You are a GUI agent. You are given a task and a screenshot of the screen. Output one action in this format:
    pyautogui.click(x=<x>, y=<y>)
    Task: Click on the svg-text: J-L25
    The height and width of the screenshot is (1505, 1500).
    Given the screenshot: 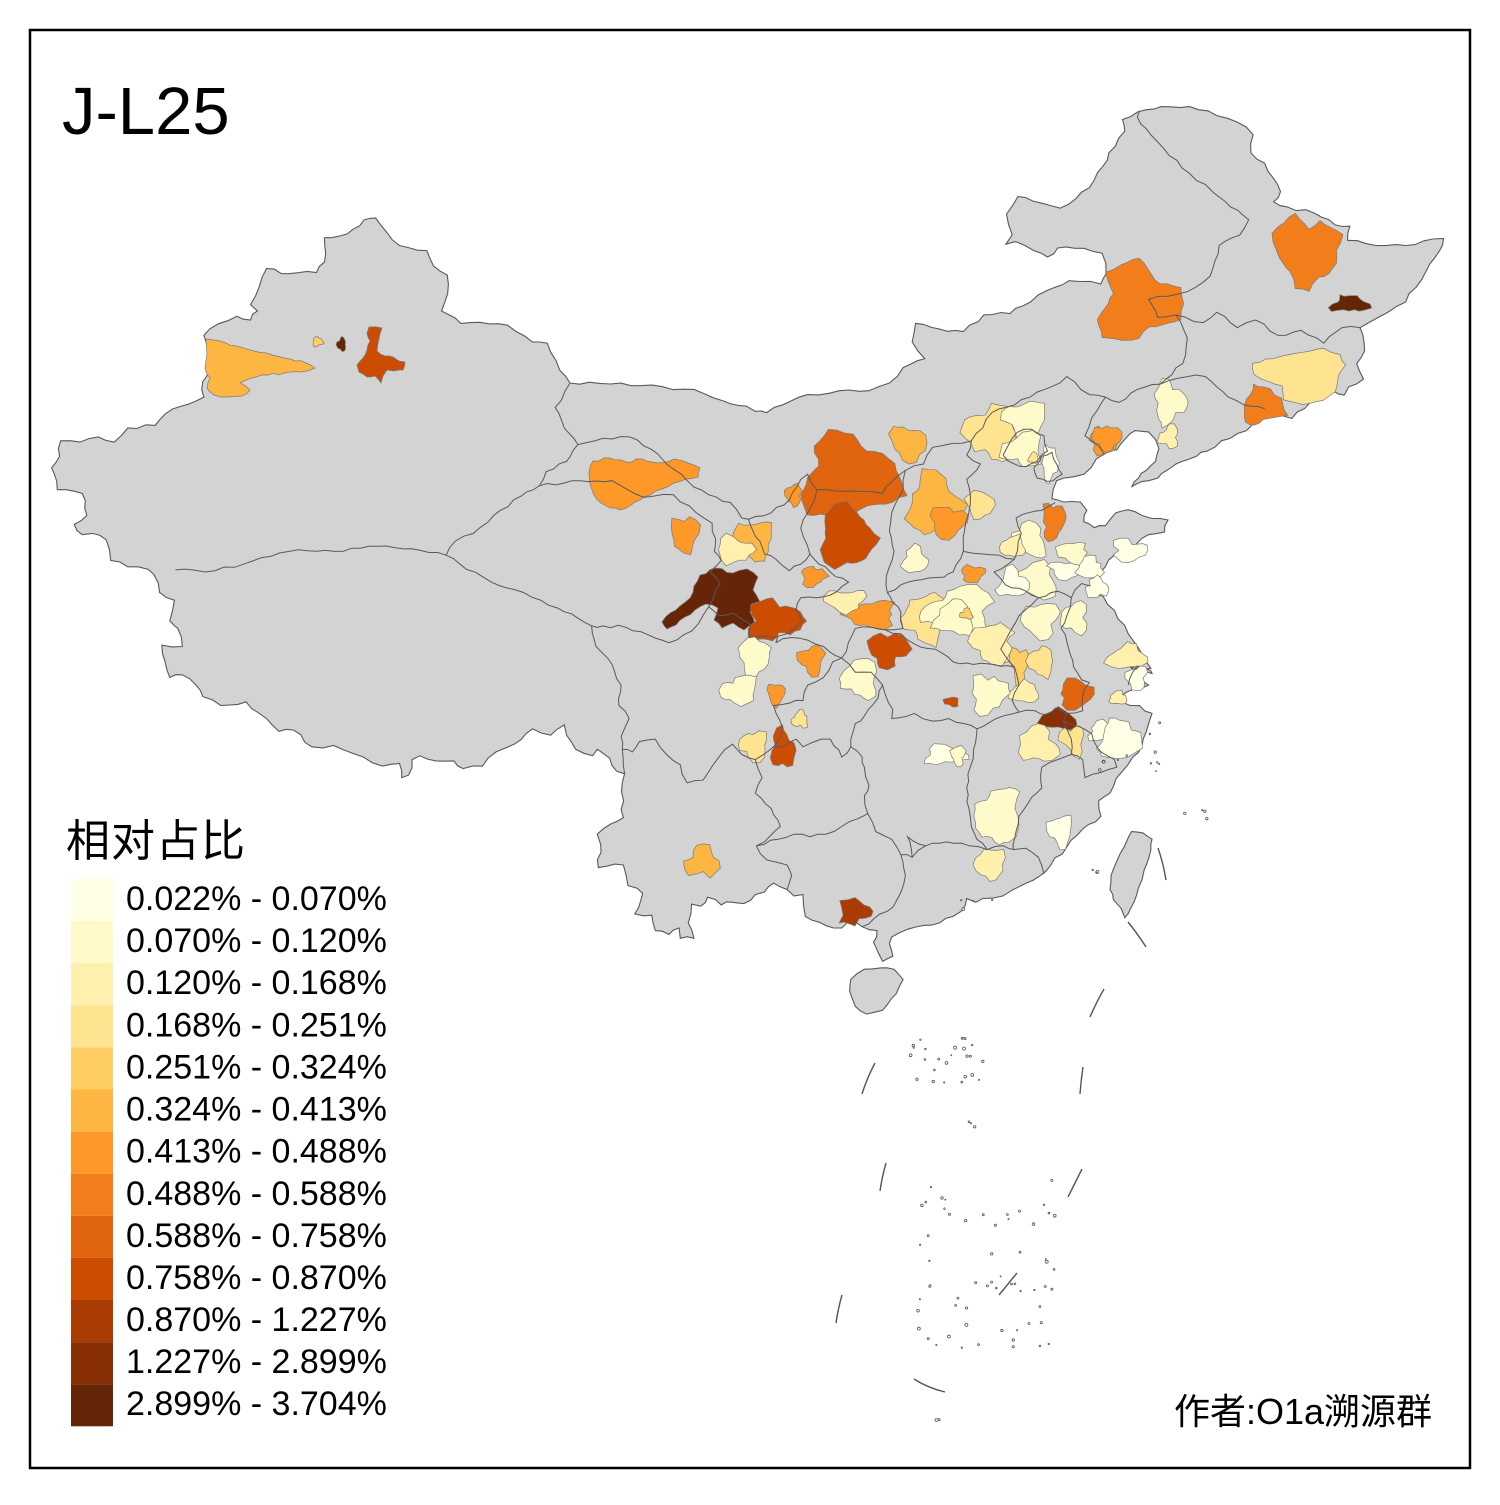 What is the action you would take?
    pyautogui.click(x=146, y=111)
    